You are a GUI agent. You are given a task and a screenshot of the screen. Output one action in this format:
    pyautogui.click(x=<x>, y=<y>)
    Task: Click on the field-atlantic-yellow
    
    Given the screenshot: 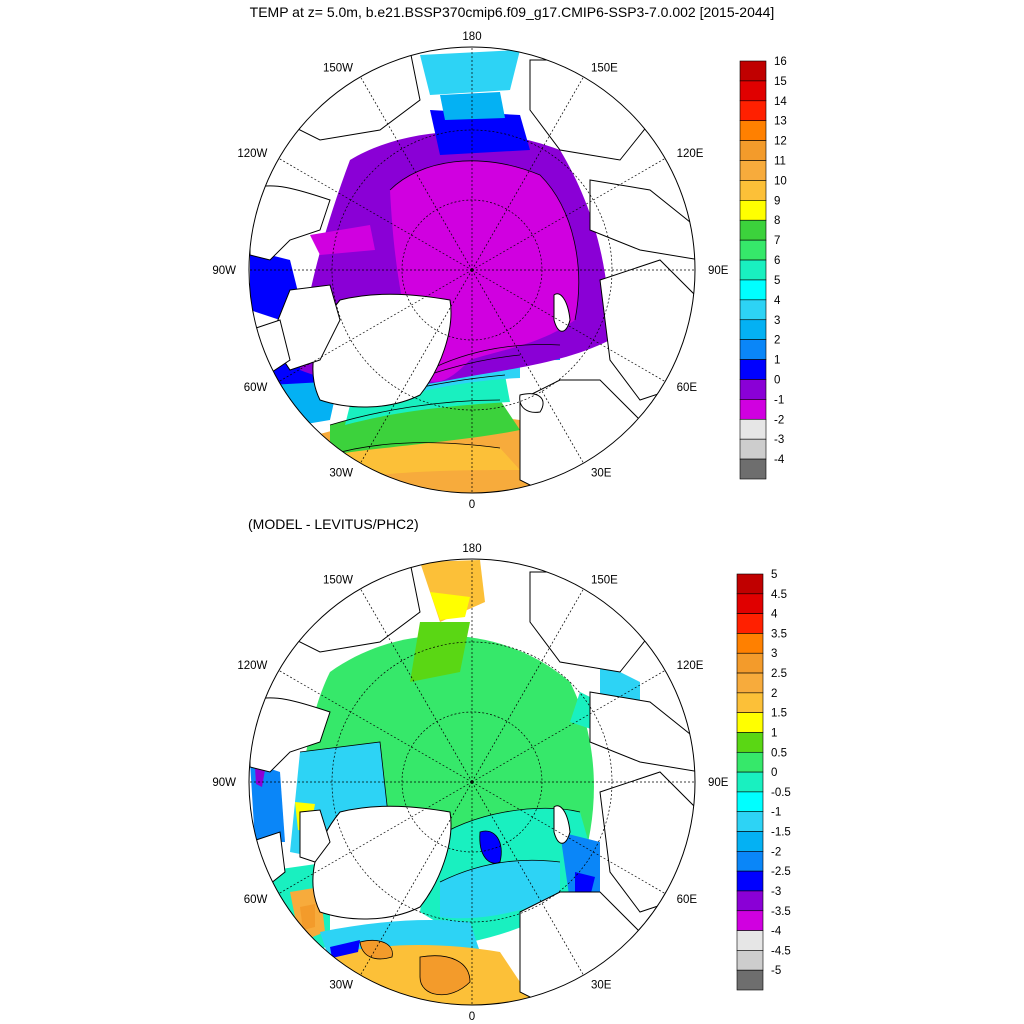 What is the action you would take?
    pyautogui.click(x=425, y=461)
    